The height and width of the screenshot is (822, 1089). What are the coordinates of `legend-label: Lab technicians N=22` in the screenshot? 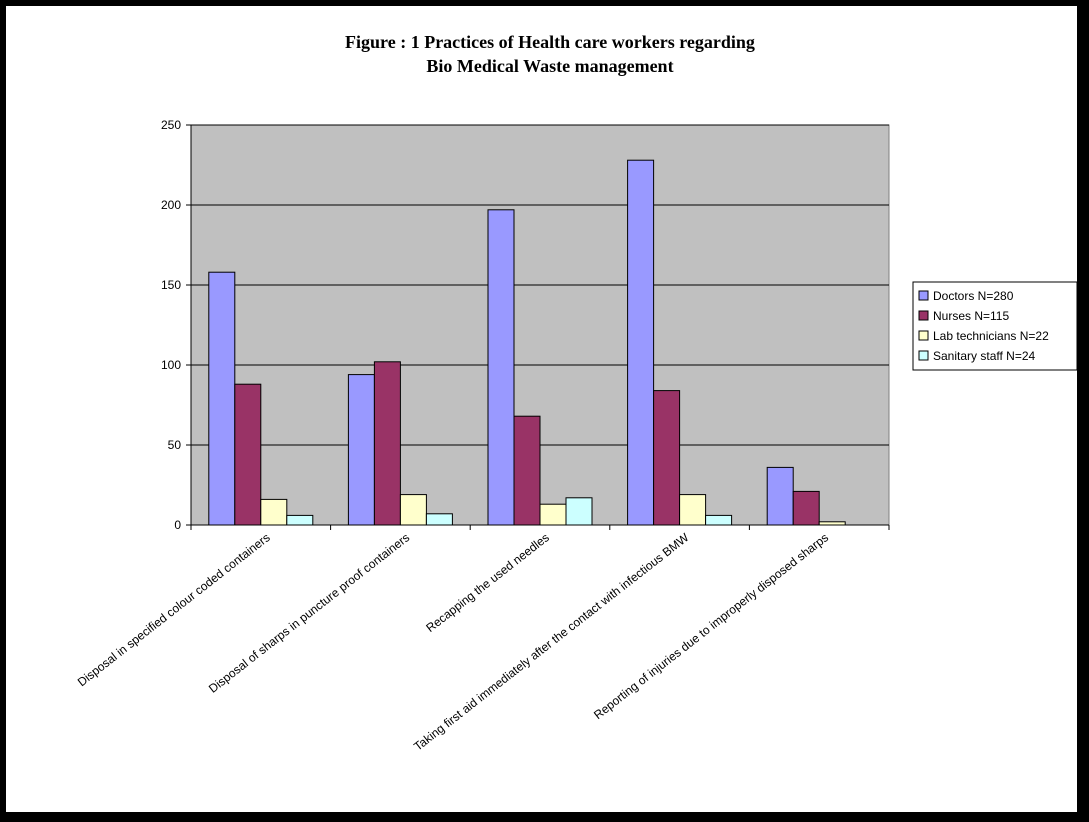 It's located at (991, 336).